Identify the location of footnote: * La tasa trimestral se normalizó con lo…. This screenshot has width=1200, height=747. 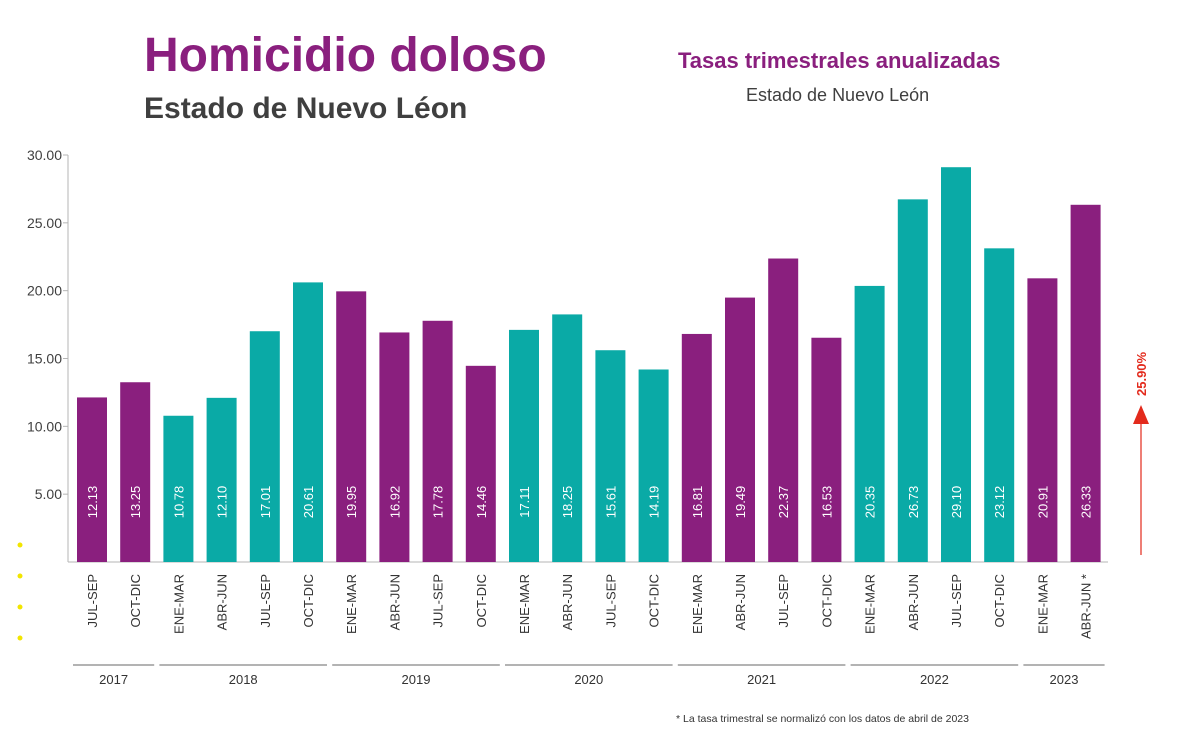
(822, 719).